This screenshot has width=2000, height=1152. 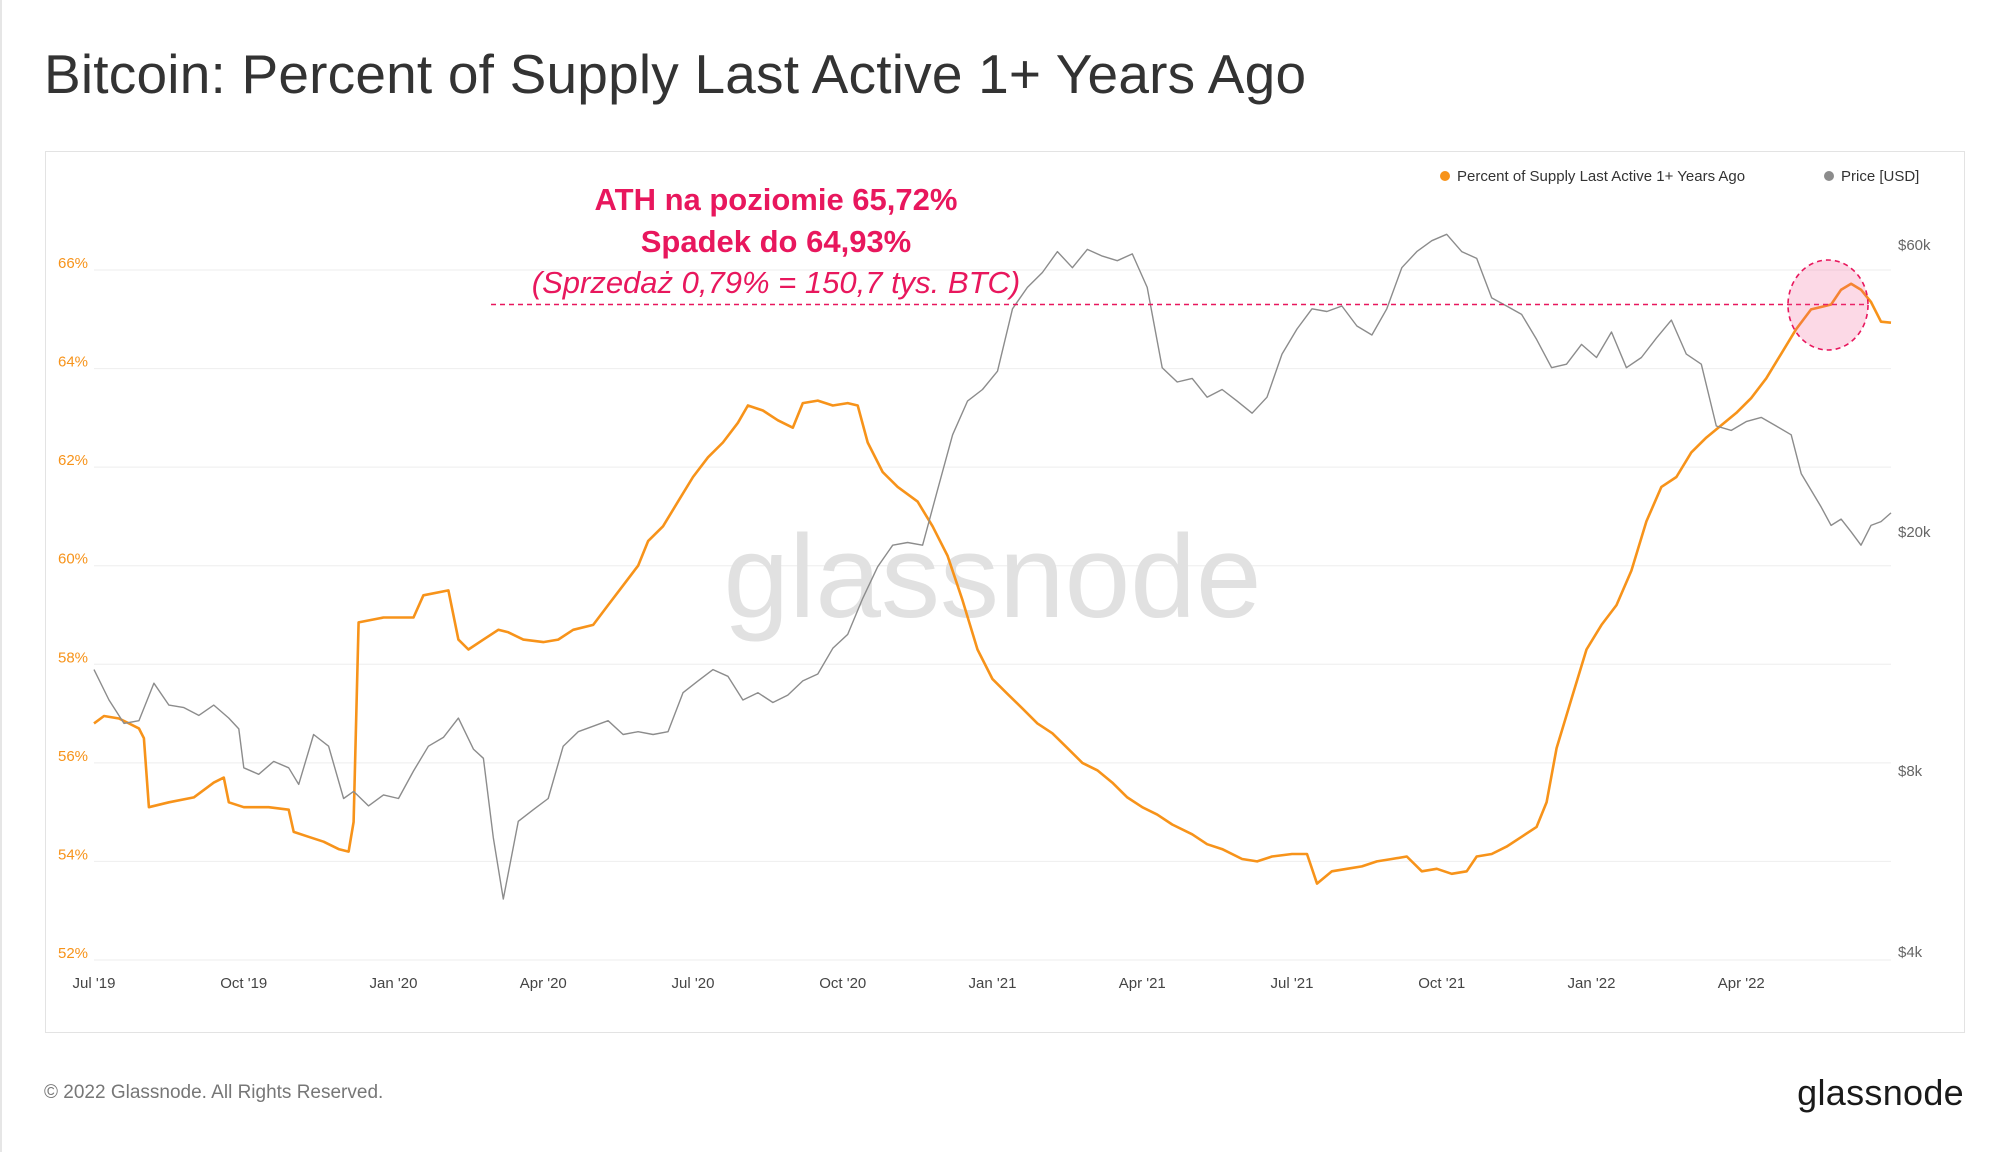 What do you see at coordinates (394, 983) in the screenshot?
I see `x-tick-label: Jan '20` at bounding box center [394, 983].